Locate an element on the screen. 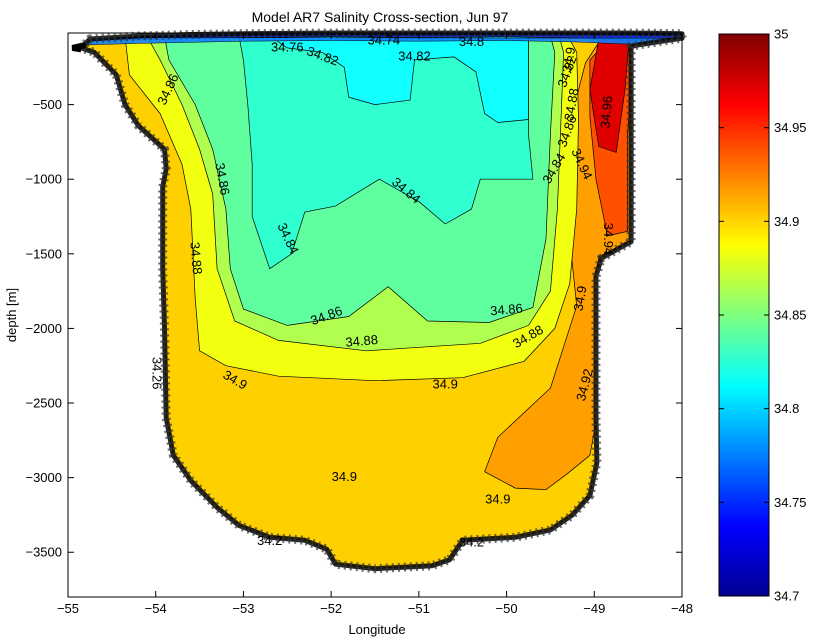 Image resolution: width=830 pixels, height=640 pixels. x-tick-label-2: −53 is located at coordinates (243, 608).